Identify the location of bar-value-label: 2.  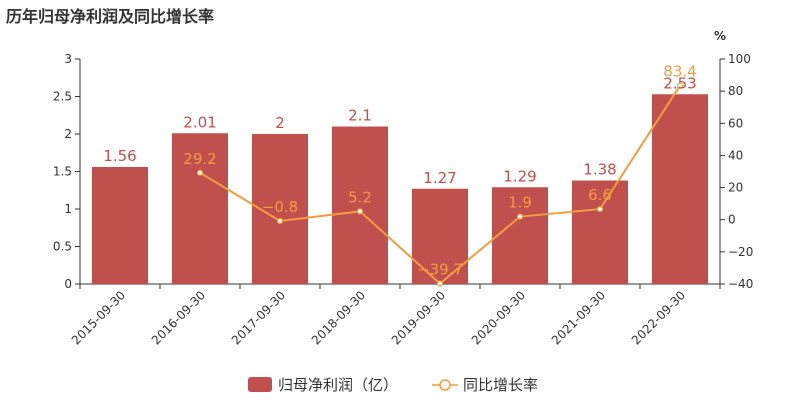
(280, 123).